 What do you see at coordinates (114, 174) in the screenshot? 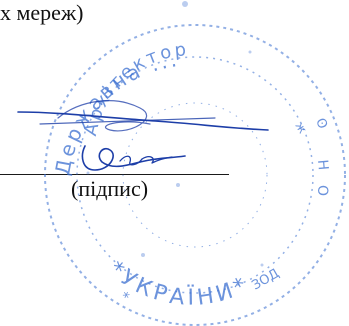
I see `signature-line` at bounding box center [114, 174].